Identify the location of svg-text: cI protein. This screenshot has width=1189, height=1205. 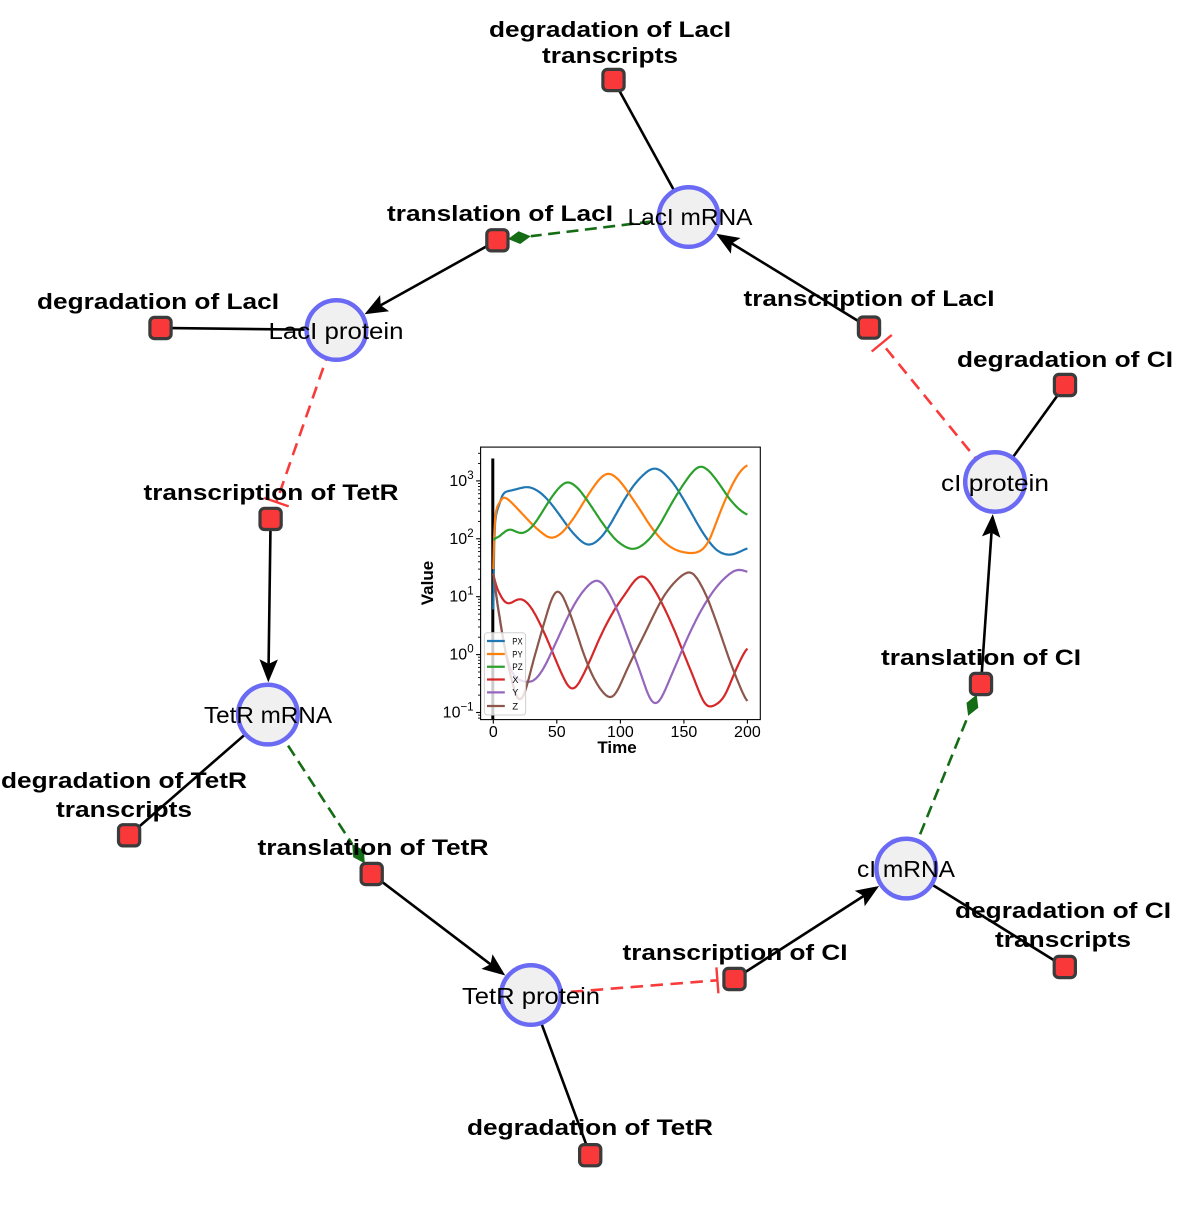
(995, 483).